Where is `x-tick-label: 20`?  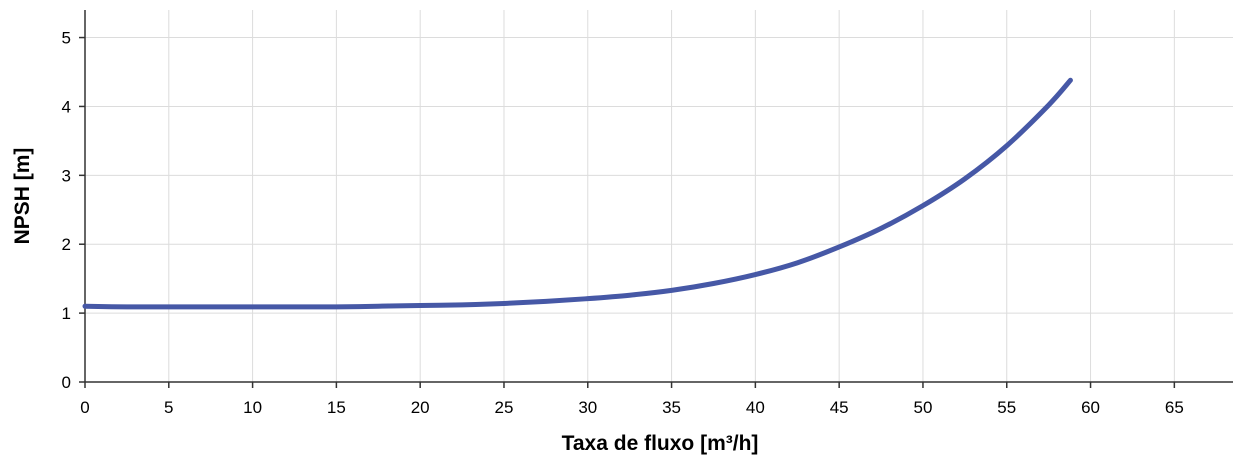 x-tick-label: 20 is located at coordinates (420, 407).